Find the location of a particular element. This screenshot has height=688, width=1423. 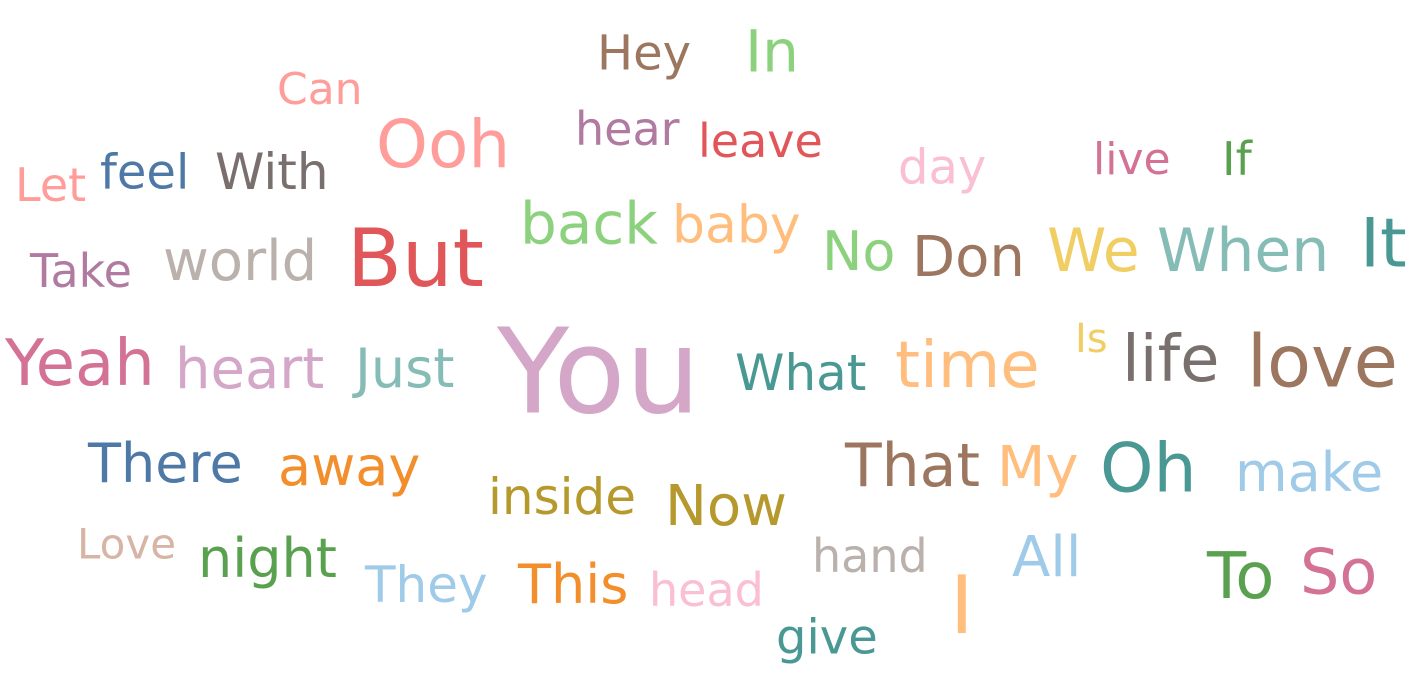

word-hand: hand is located at coordinates (870, 556).